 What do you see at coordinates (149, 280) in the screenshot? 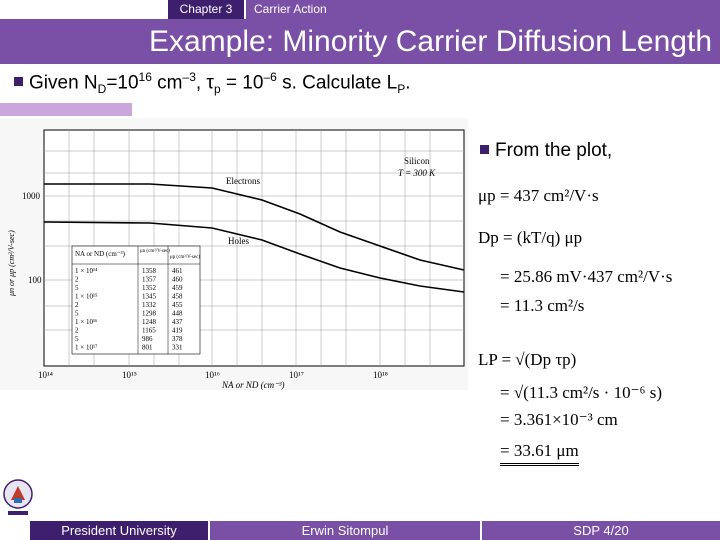
I see `table-cell: 1357` at bounding box center [149, 280].